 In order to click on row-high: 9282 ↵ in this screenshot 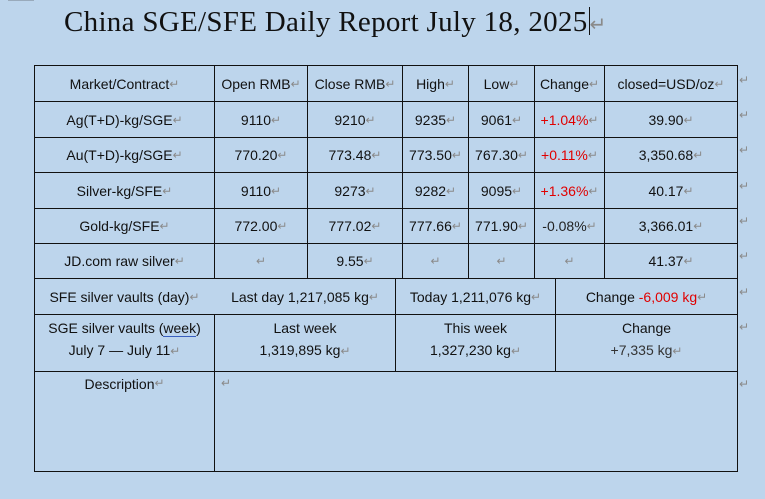, I will do `click(435, 190)`.